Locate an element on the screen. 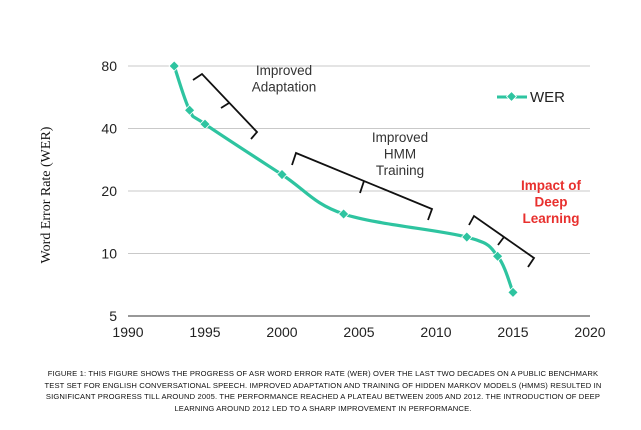 This screenshot has height=430, width=641. annotation-line: Training is located at coordinates (400, 170).